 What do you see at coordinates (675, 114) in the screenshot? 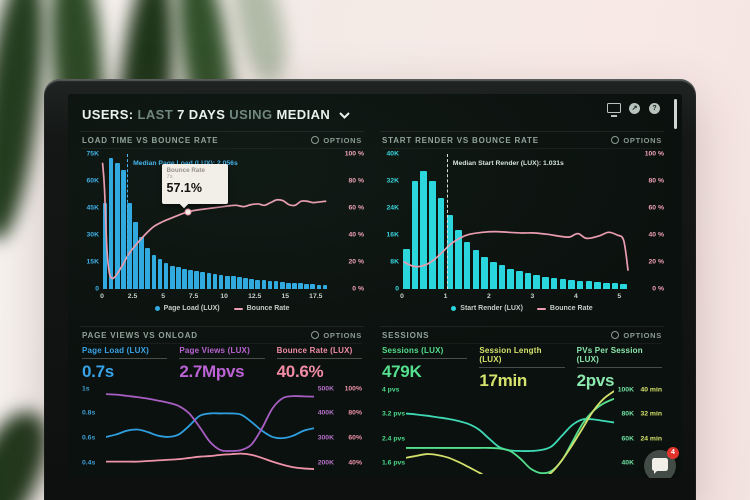
I see `scrollbar` at bounding box center [675, 114].